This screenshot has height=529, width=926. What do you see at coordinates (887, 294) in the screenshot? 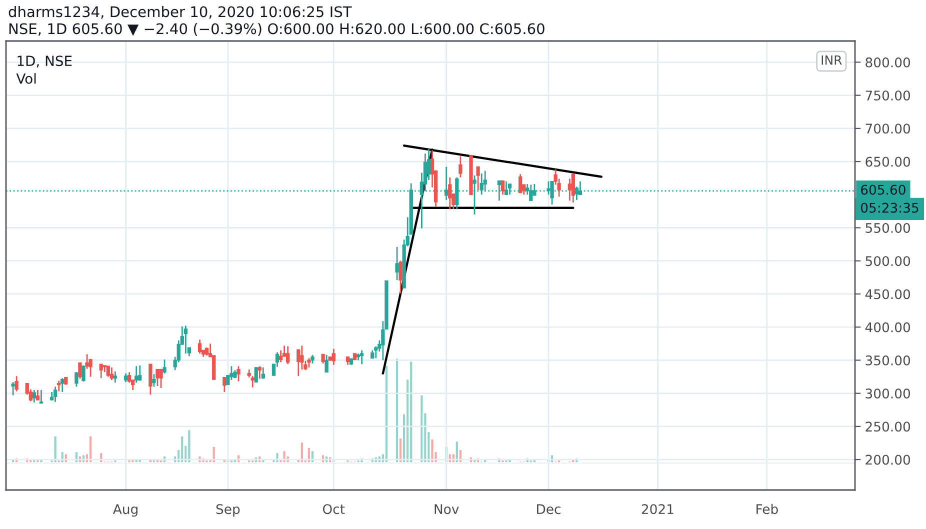
I see `y-tick-label: 450.00` at bounding box center [887, 294].